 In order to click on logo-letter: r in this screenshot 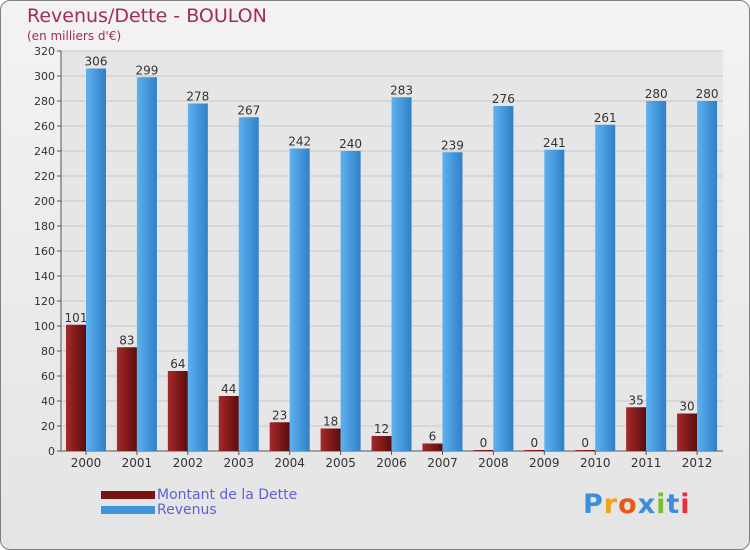, I will do `click(611, 504)`.